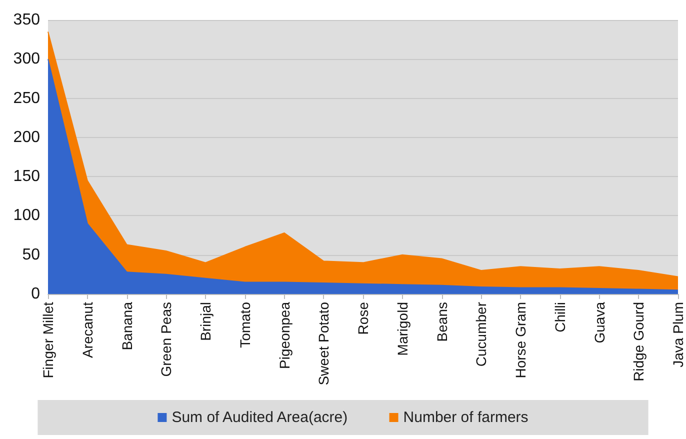 This screenshot has height=439, width=686. I want to click on y-tick-label: 300, so click(26, 59).